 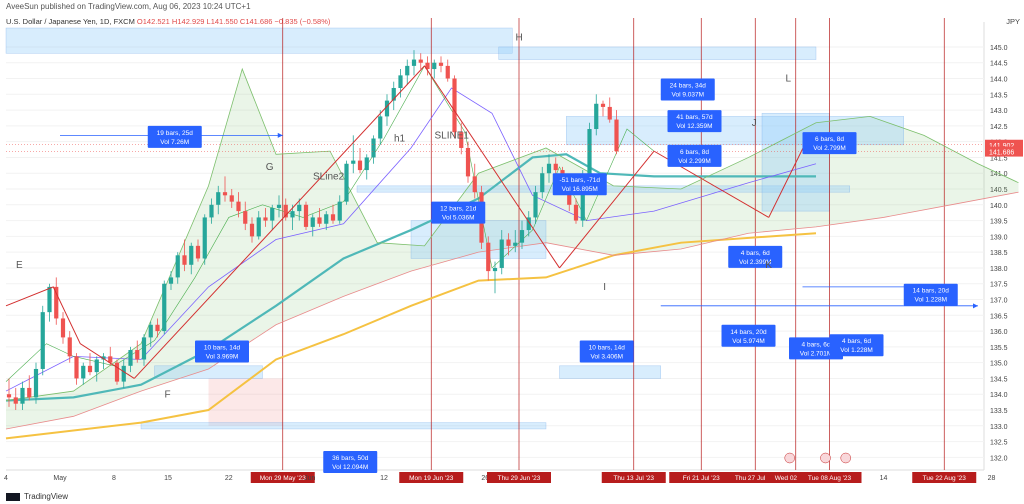 What do you see at coordinates (606, 357) in the screenshot?
I see `measure-label-text: Vol 3.406M` at bounding box center [606, 357].